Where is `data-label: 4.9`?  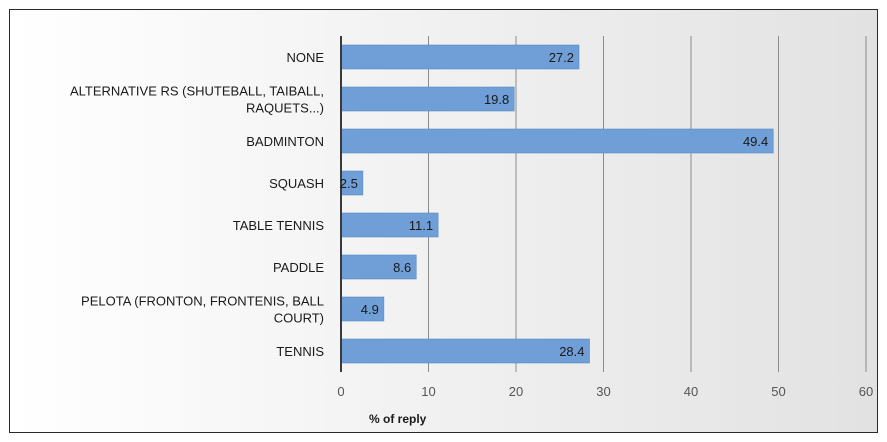 data-label: 4.9 is located at coordinates (370, 309).